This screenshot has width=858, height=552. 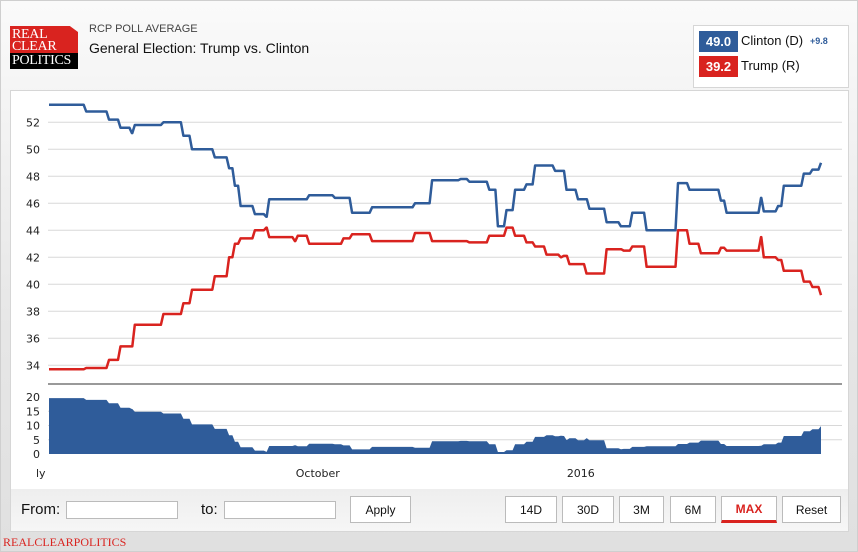 What do you see at coordinates (33, 149) in the screenshot?
I see `y-tick-label: 50` at bounding box center [33, 149].